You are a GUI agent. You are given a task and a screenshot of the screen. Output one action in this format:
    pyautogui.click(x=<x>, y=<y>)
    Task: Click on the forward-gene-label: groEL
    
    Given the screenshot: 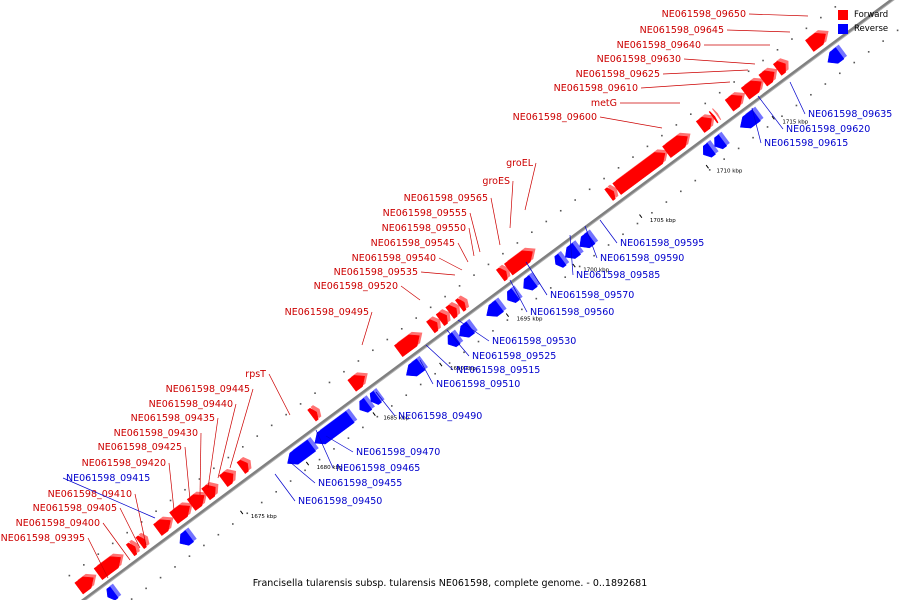 What is the action you would take?
    pyautogui.click(x=520, y=163)
    